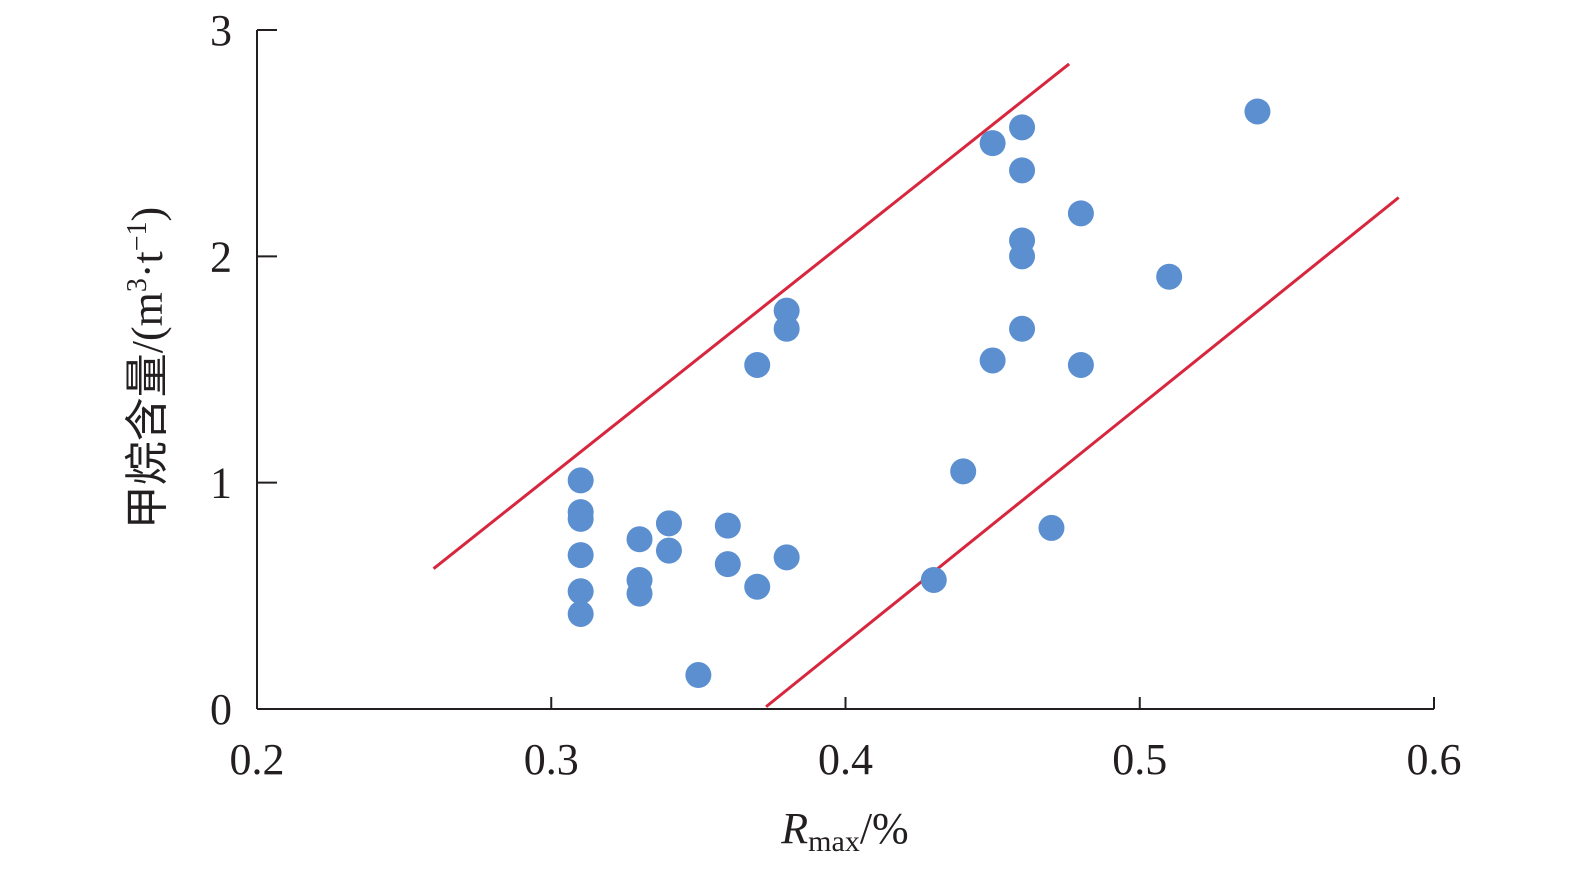 Image resolution: width=1575 pixels, height=869 pixels. What do you see at coordinates (1139, 759) in the screenshot?
I see `x-tick-label: 0.5` at bounding box center [1139, 759].